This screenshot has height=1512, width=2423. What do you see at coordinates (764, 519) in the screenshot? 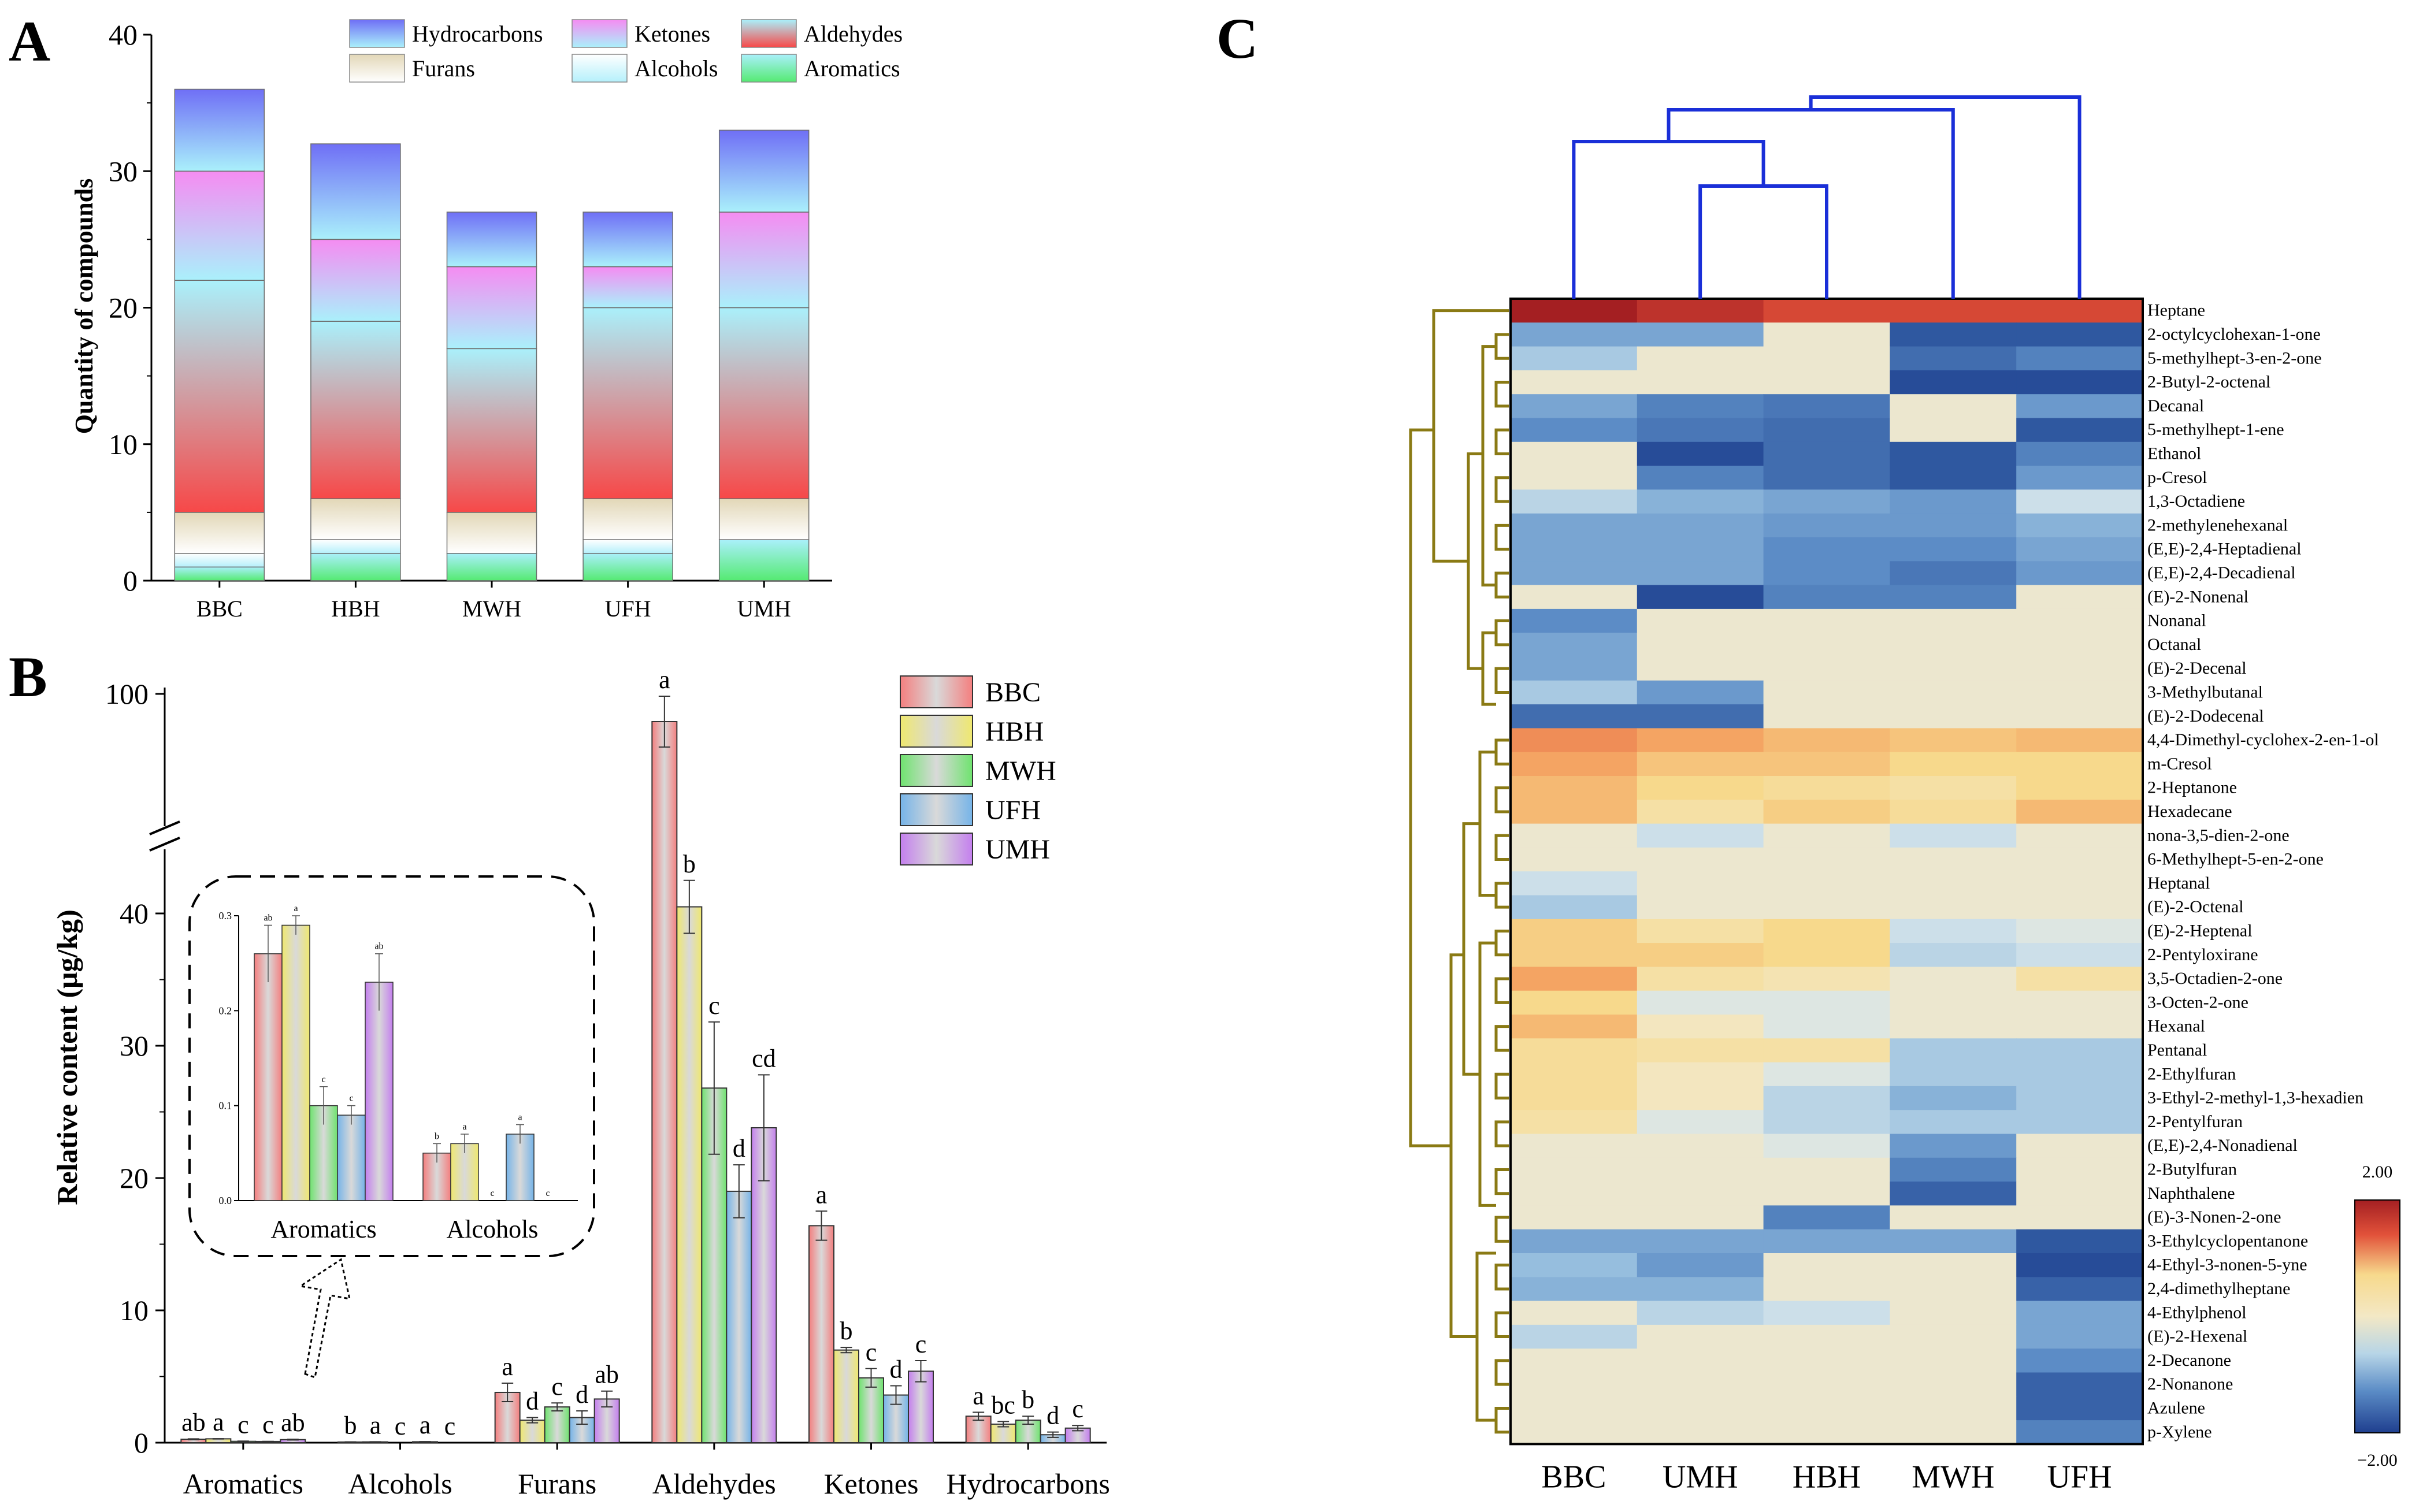
I see `bar-furans-umh` at bounding box center [764, 519].